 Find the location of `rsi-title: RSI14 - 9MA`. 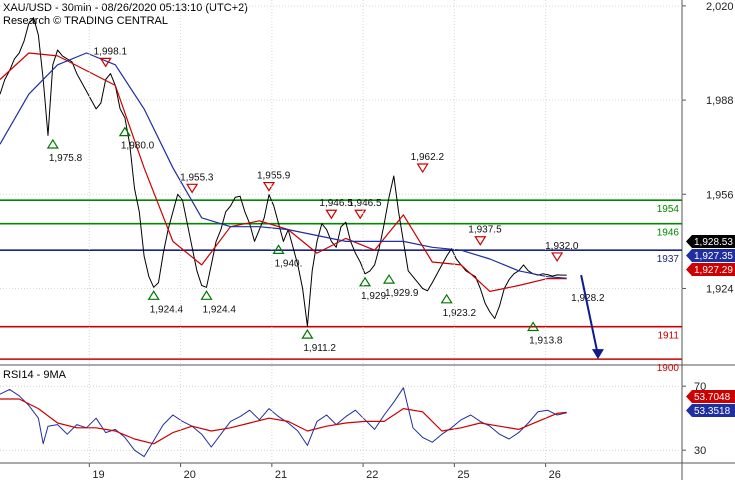

rsi-title: RSI14 - 9MA is located at coordinates (35, 375).